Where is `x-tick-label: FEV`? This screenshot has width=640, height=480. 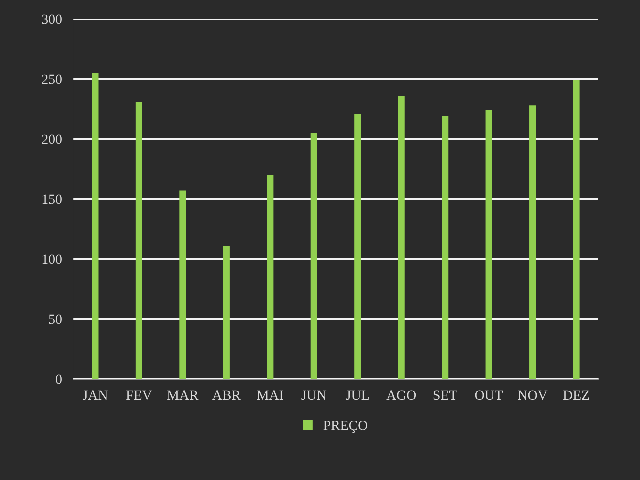
x-tick-label: FEV is located at coordinates (139, 395).